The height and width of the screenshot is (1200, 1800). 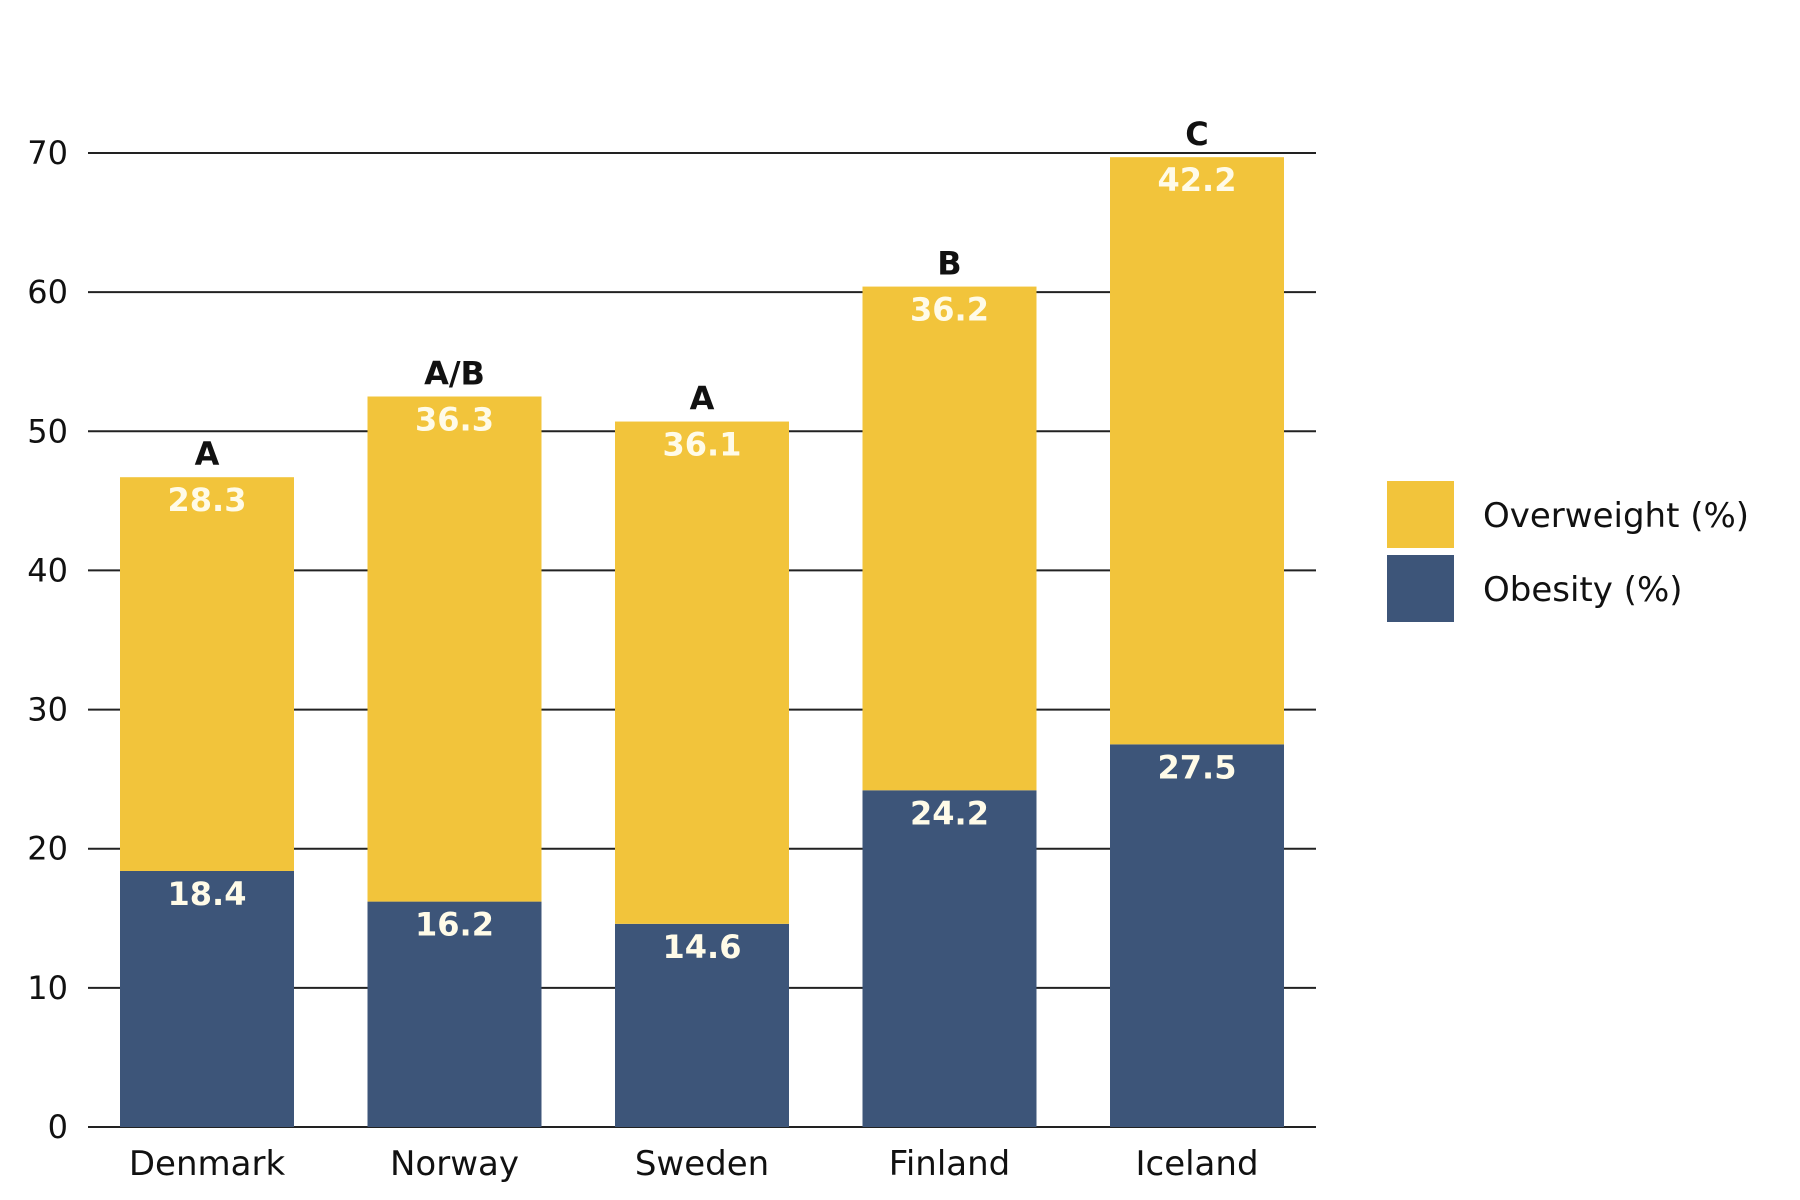 I want to click on significance-label: B, so click(x=949, y=264).